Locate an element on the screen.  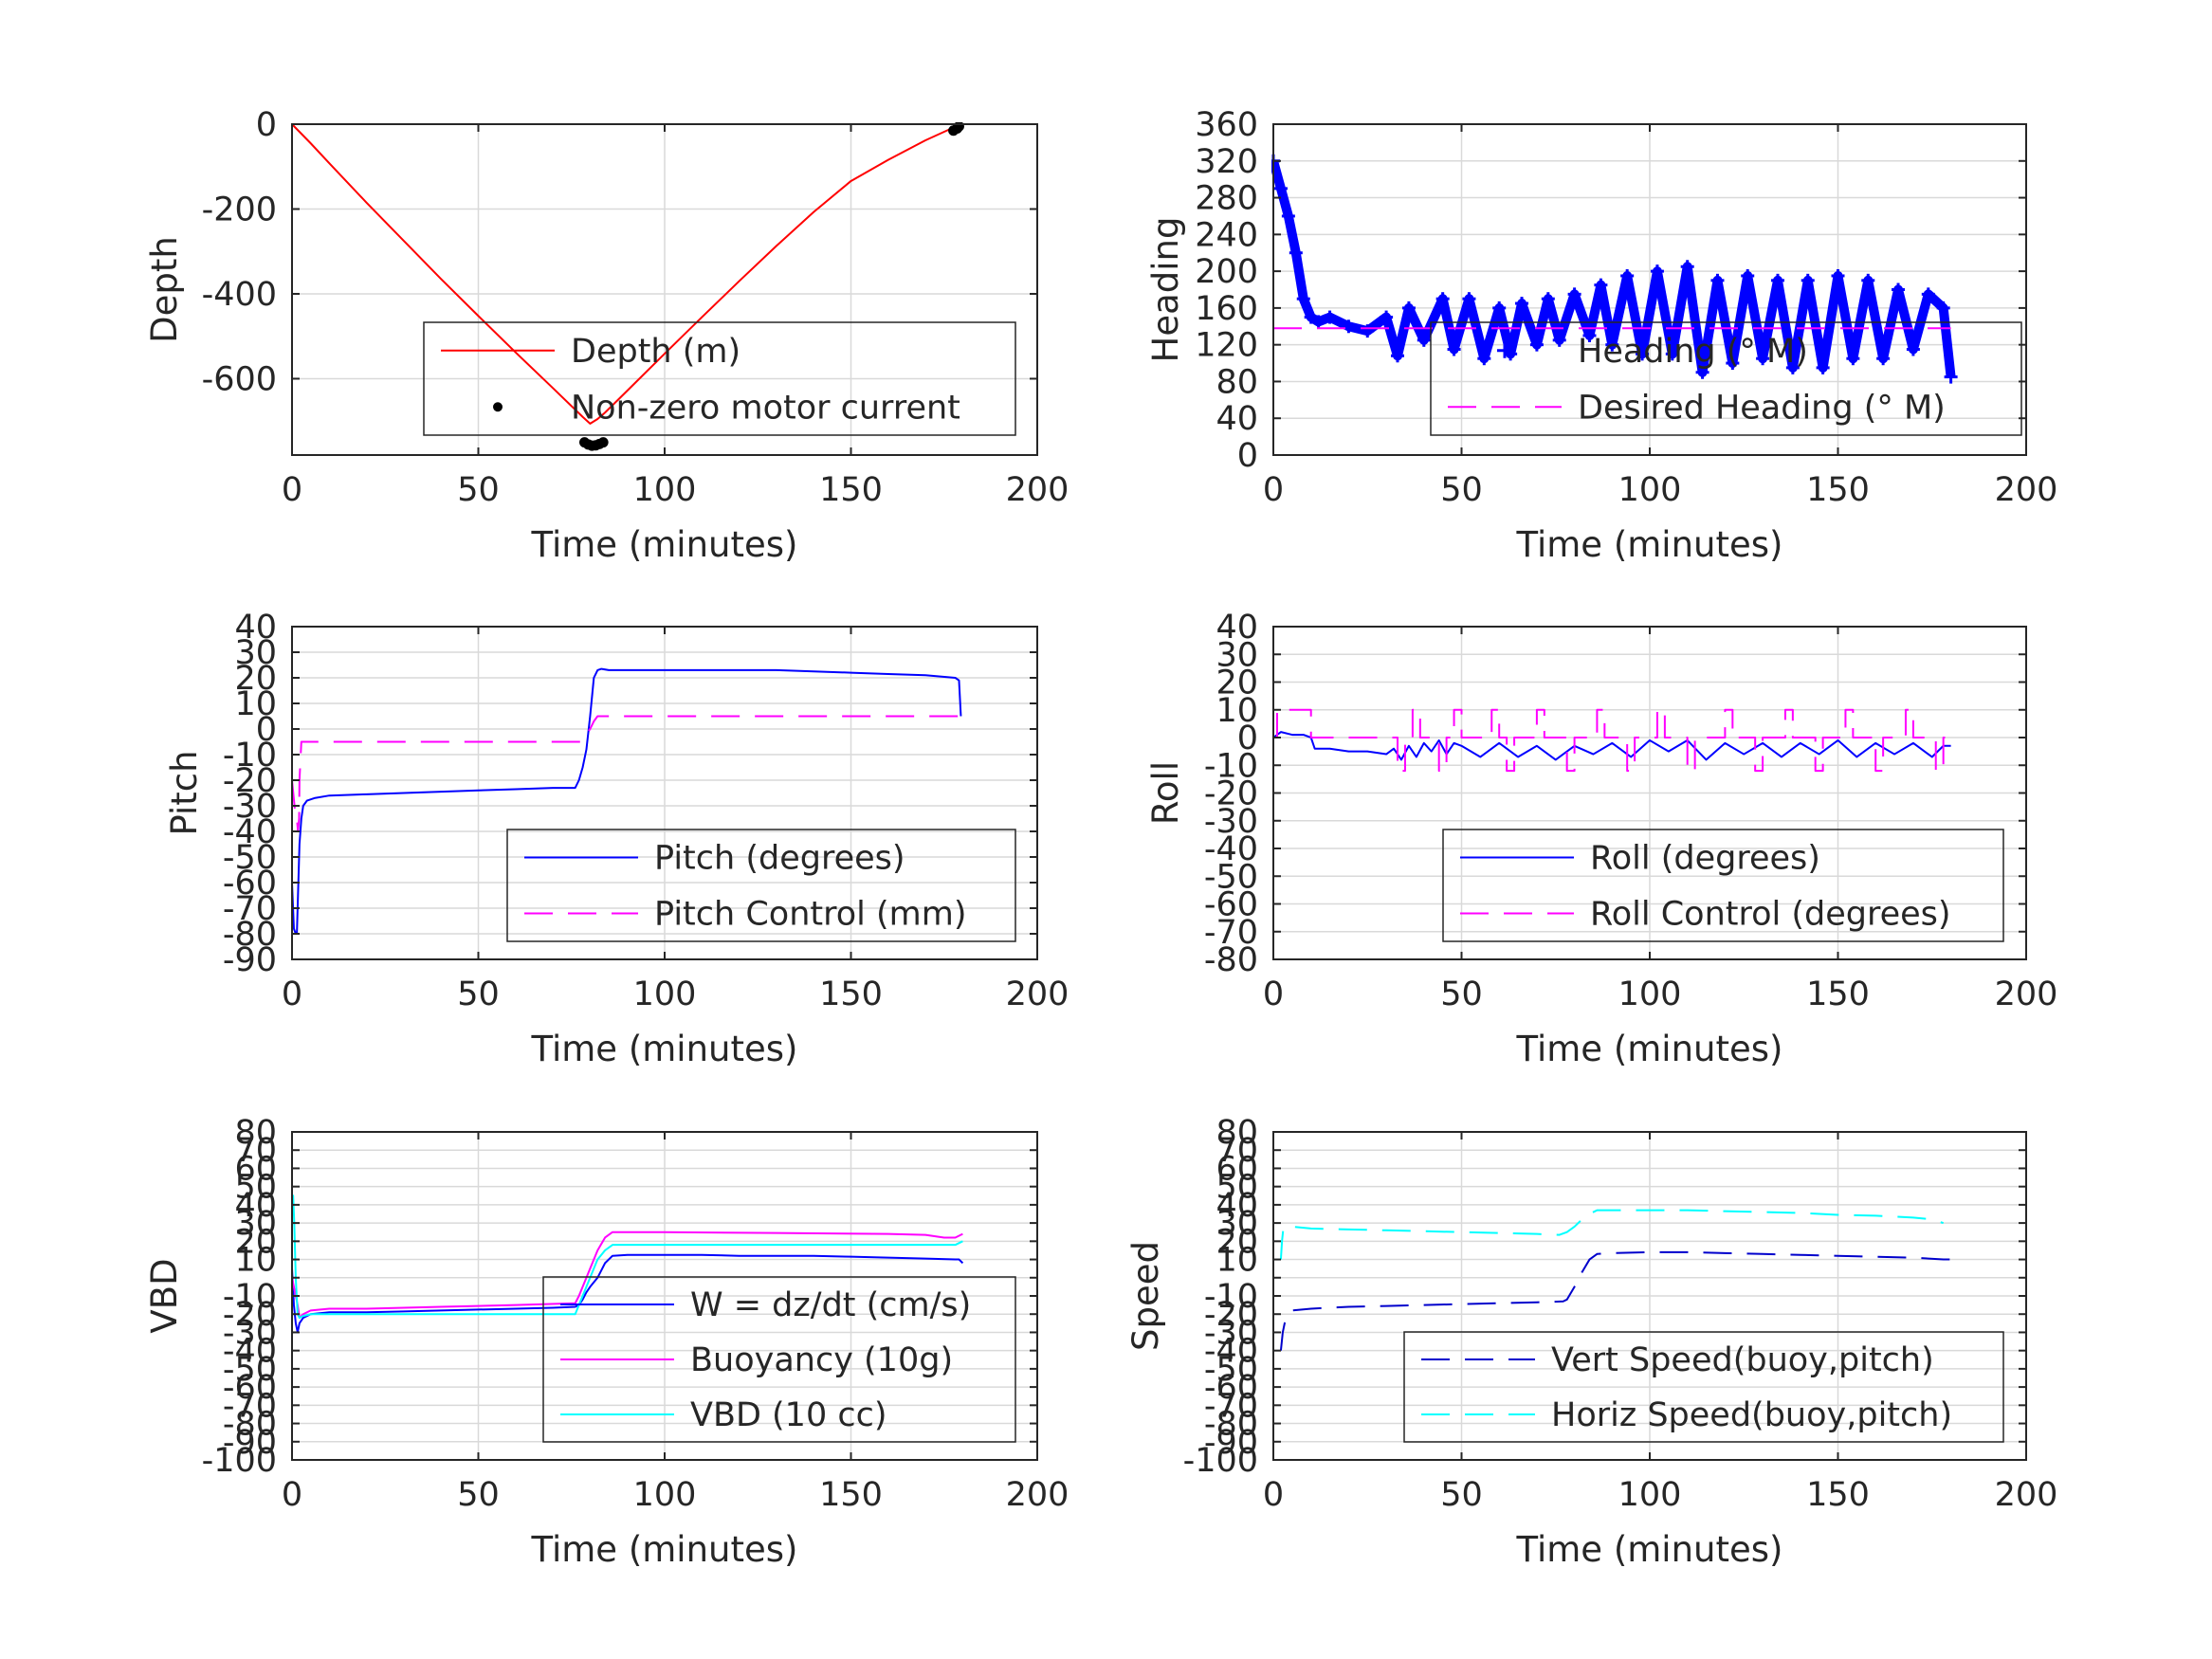
y-tick-label: -600 is located at coordinates (239, 379).